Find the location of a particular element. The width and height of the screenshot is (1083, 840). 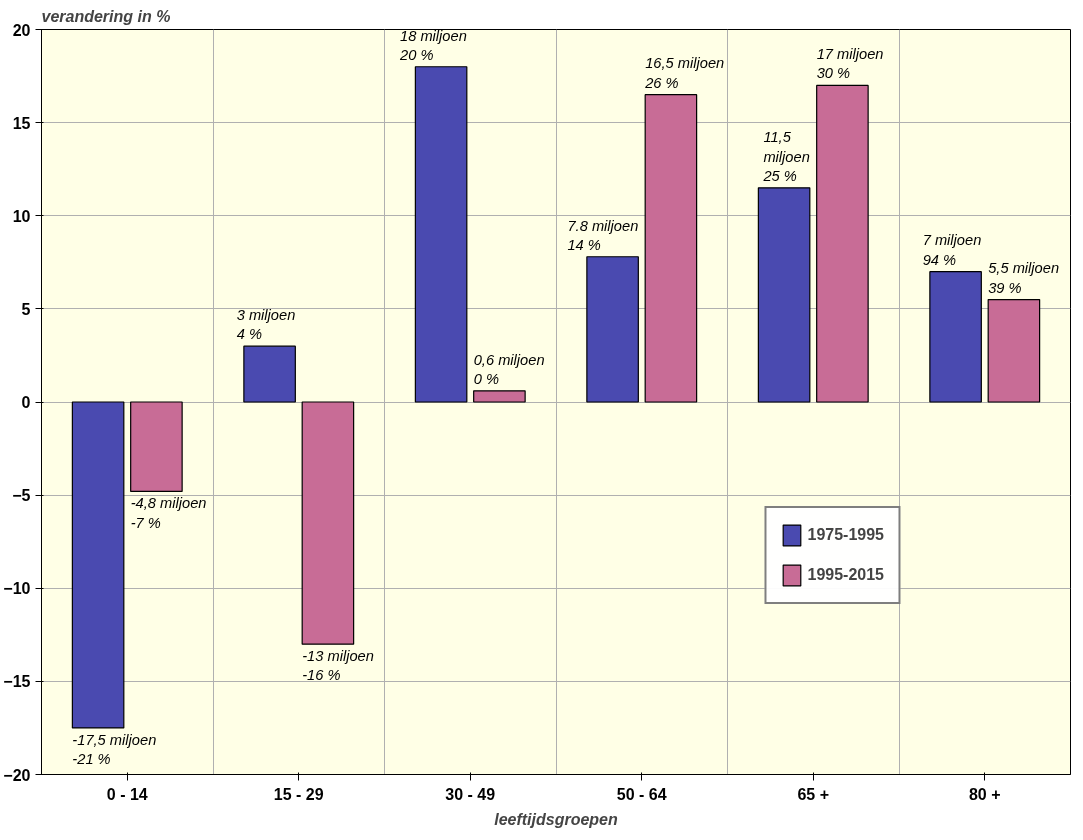

y-tick-label: 20 is located at coordinates (21, 30).